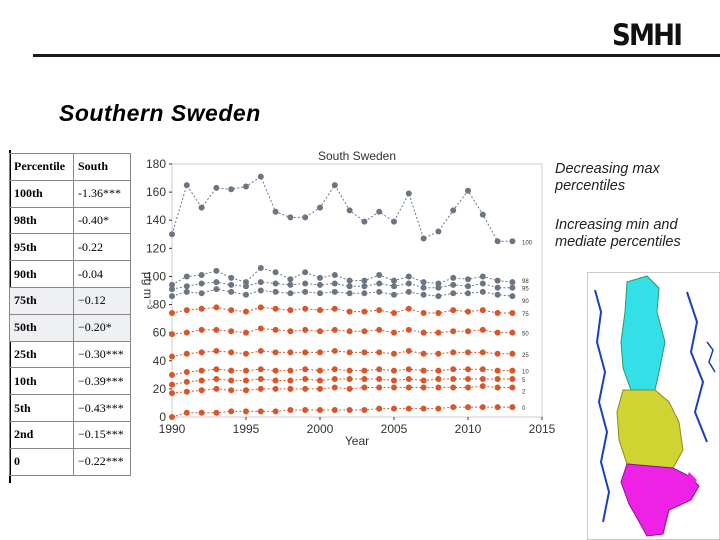 The width and height of the screenshot is (720, 540). Describe the element at coordinates (102, 167) in the screenshot. I see `table-header-south: South` at that location.